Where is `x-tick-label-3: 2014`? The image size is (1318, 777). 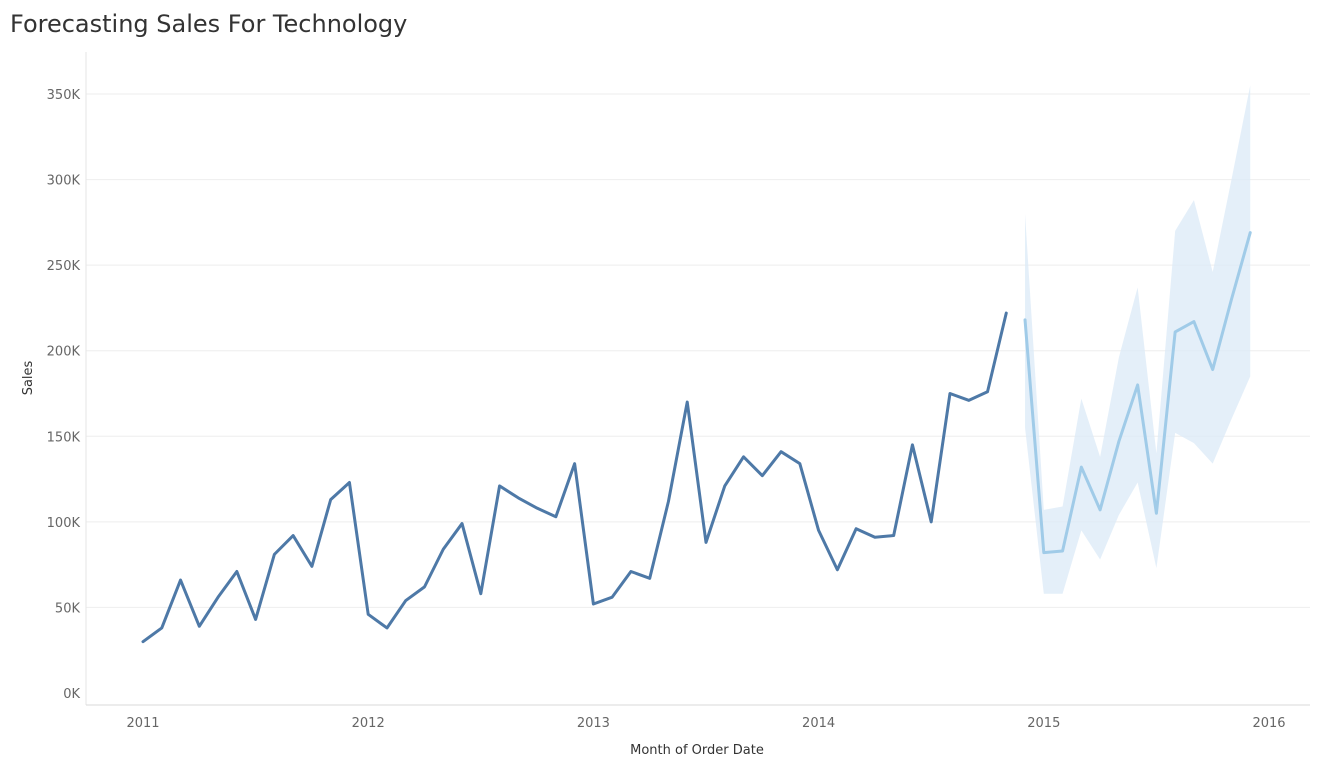
x-tick-label-3: 2014 is located at coordinates (818, 723).